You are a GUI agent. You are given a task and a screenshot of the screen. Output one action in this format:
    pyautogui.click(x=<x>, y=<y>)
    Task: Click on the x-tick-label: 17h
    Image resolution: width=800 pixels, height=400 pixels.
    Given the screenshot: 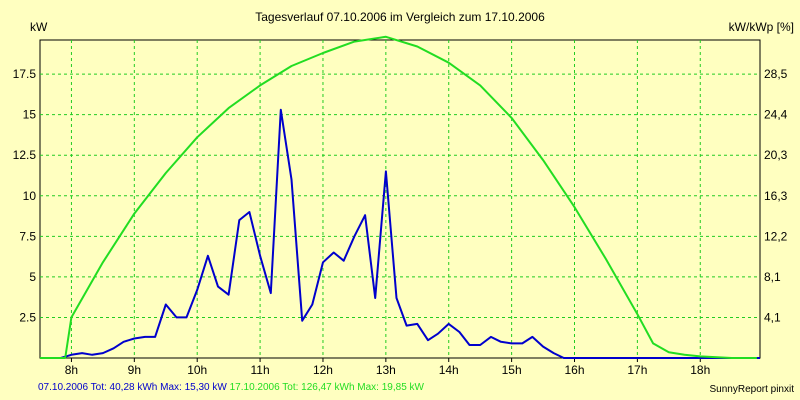 What is the action you would take?
    pyautogui.click(x=637, y=370)
    